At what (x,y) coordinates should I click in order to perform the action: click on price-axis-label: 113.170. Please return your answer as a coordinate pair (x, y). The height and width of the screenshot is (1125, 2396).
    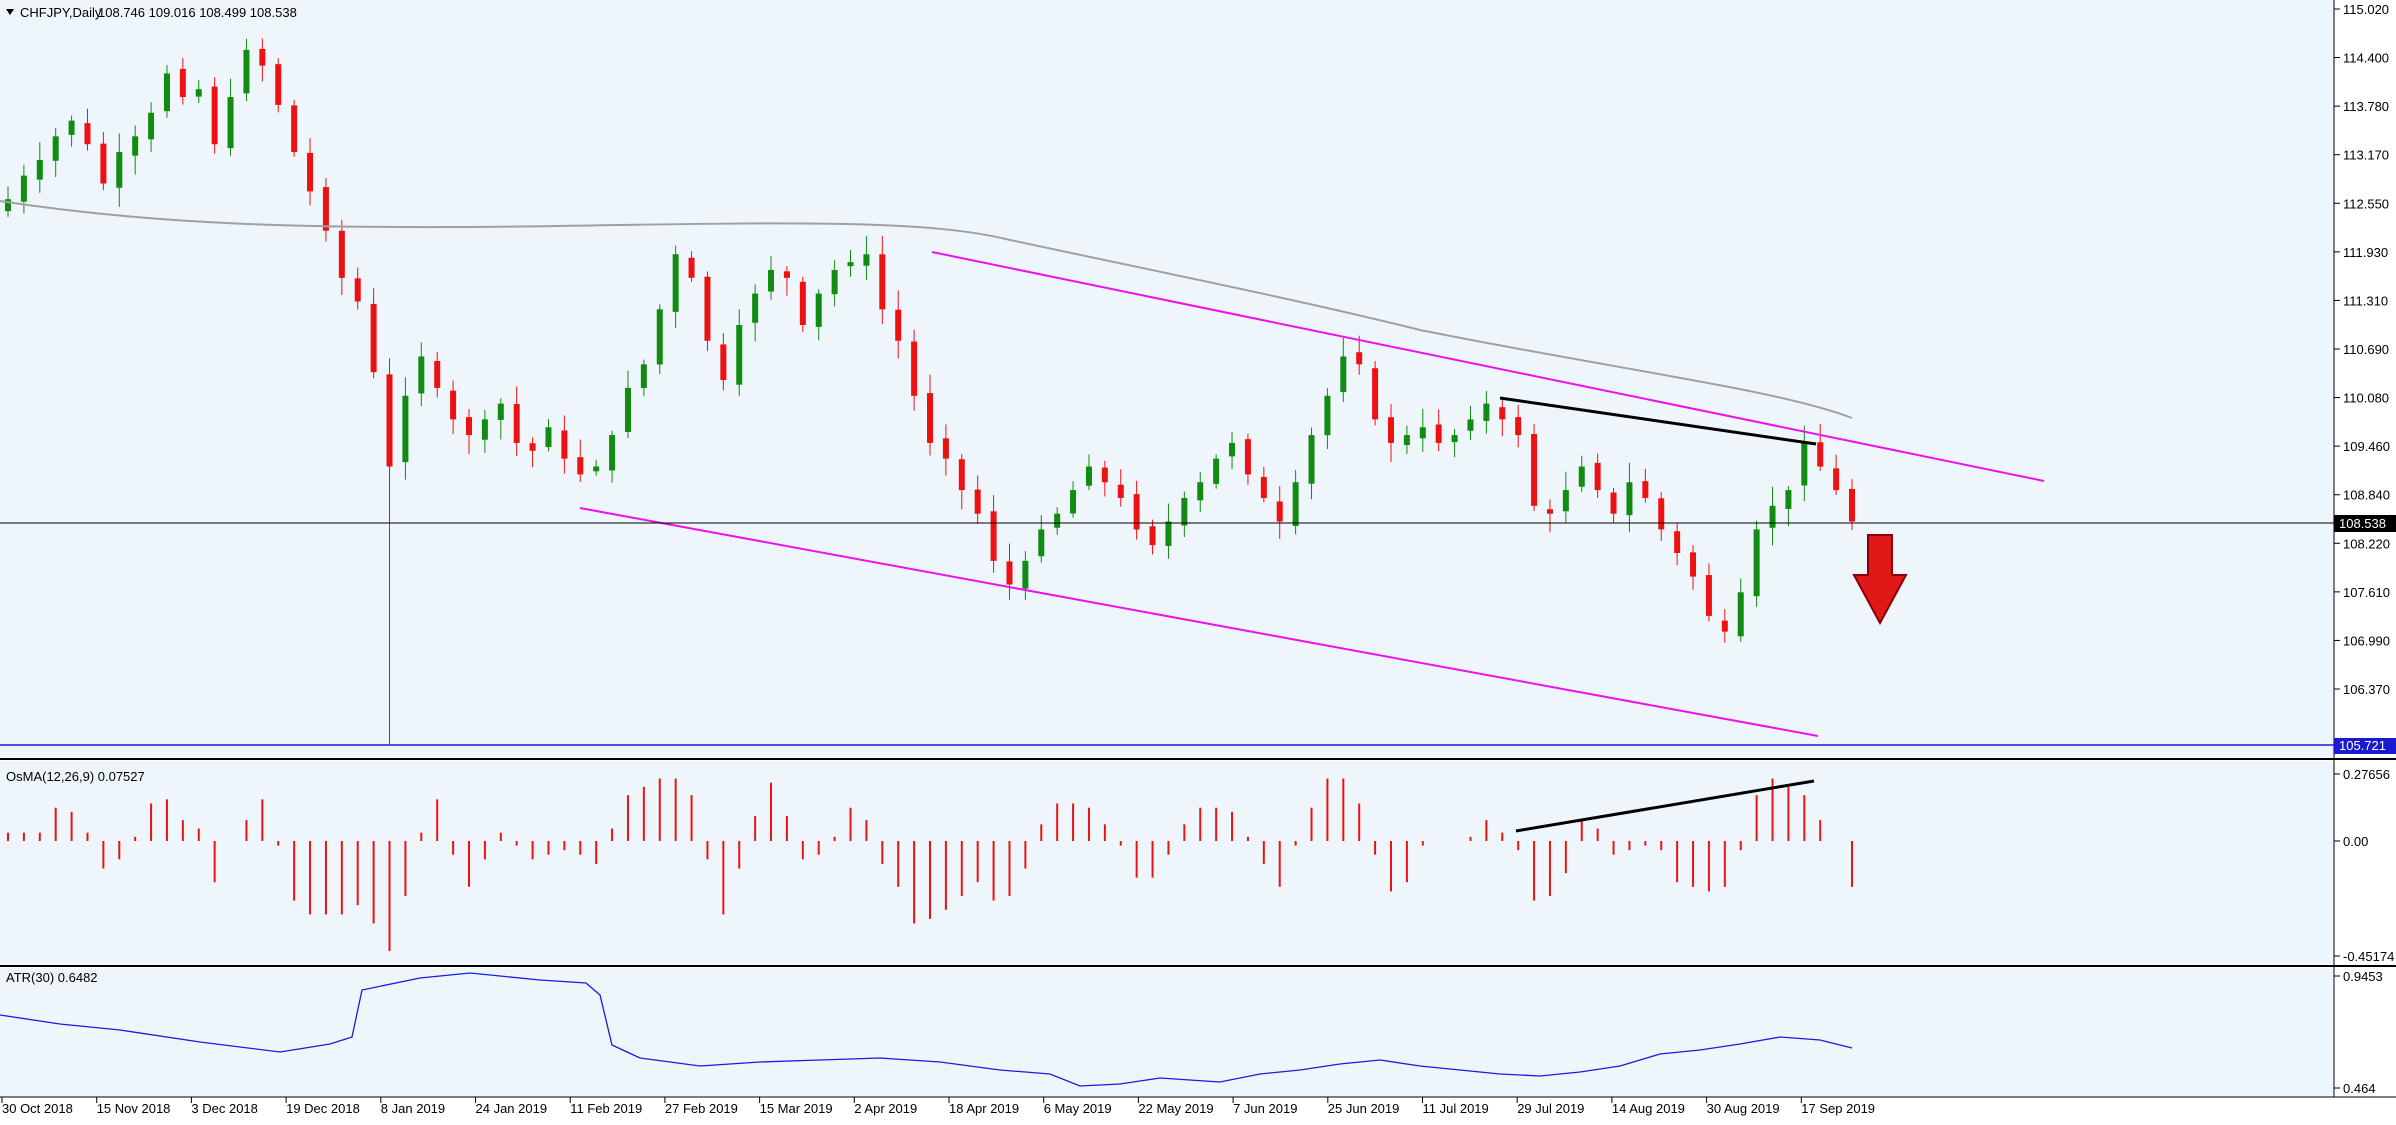
    Looking at the image, I should click on (2366, 155).